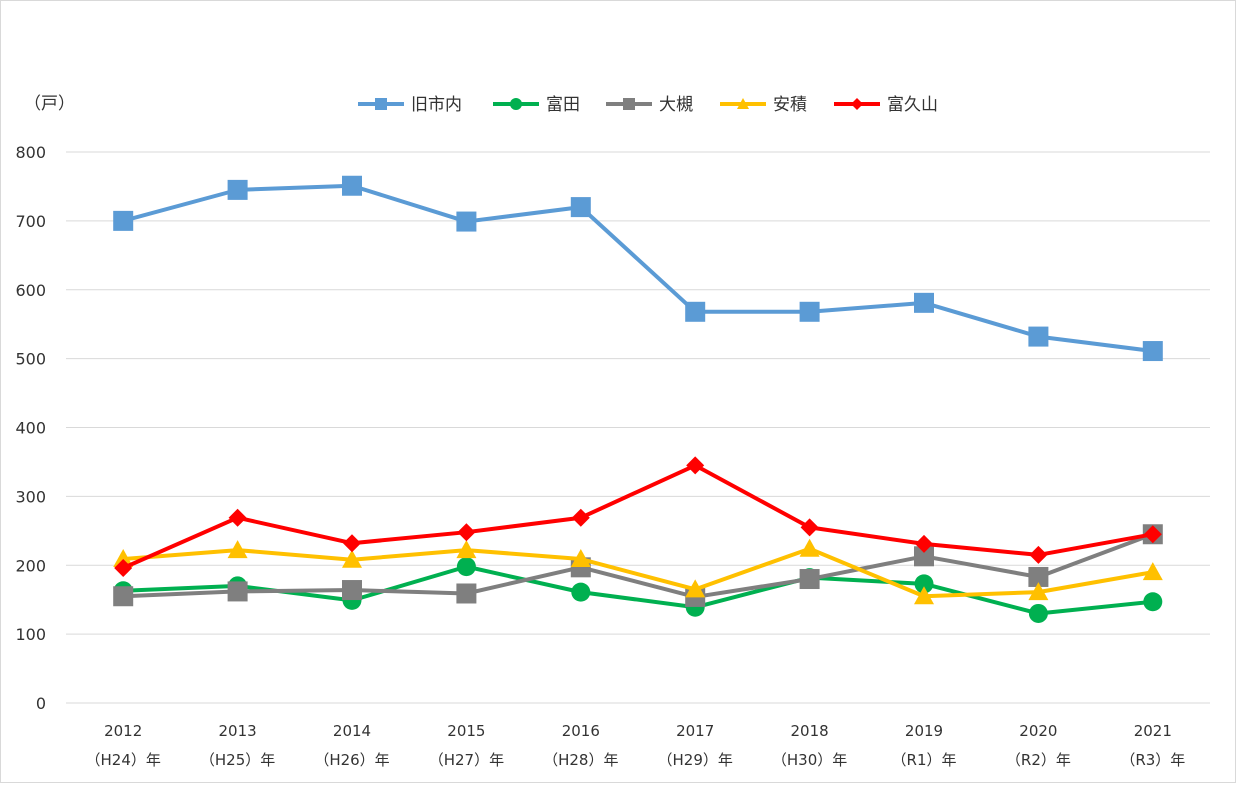 This screenshot has width=1236, height=787. I want to click on x-tick-year: 2019, so click(924, 731).